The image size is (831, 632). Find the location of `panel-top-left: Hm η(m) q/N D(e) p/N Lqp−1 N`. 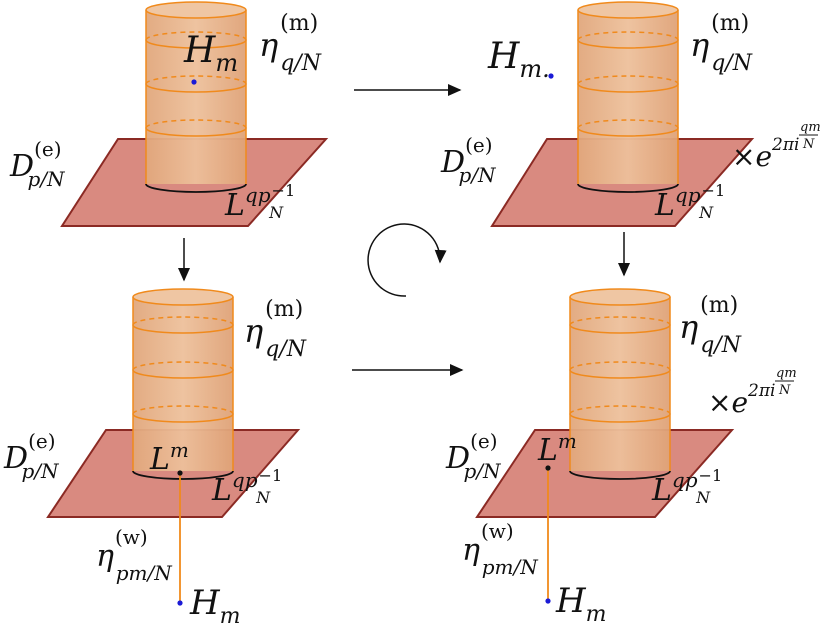

panel-top-left: Hm η(m) q/N D(e) p/N Lqp−1 N is located at coordinates (169, 114).